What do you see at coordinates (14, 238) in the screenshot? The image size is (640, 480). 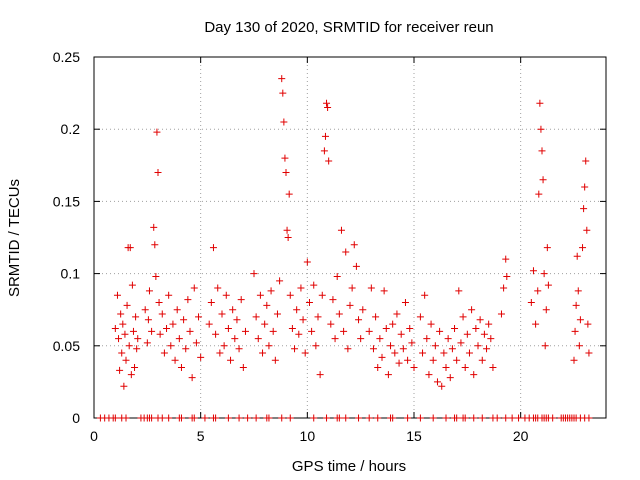 I see `y-axis-title: SRMTID / TECUs` at bounding box center [14, 238].